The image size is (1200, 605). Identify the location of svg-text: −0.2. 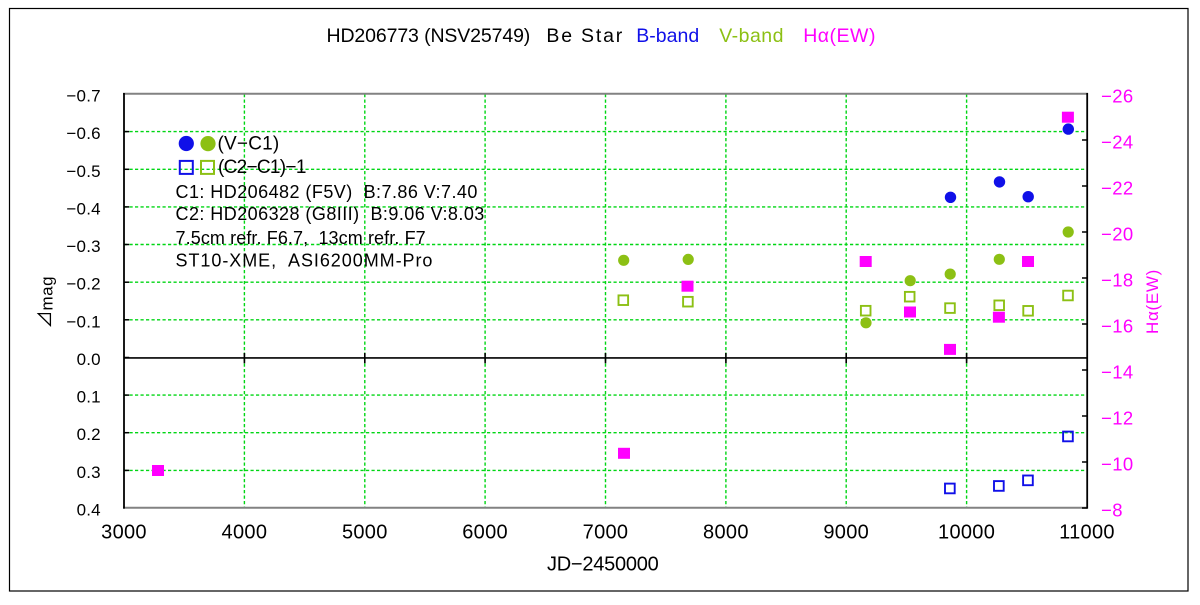
(83, 284).